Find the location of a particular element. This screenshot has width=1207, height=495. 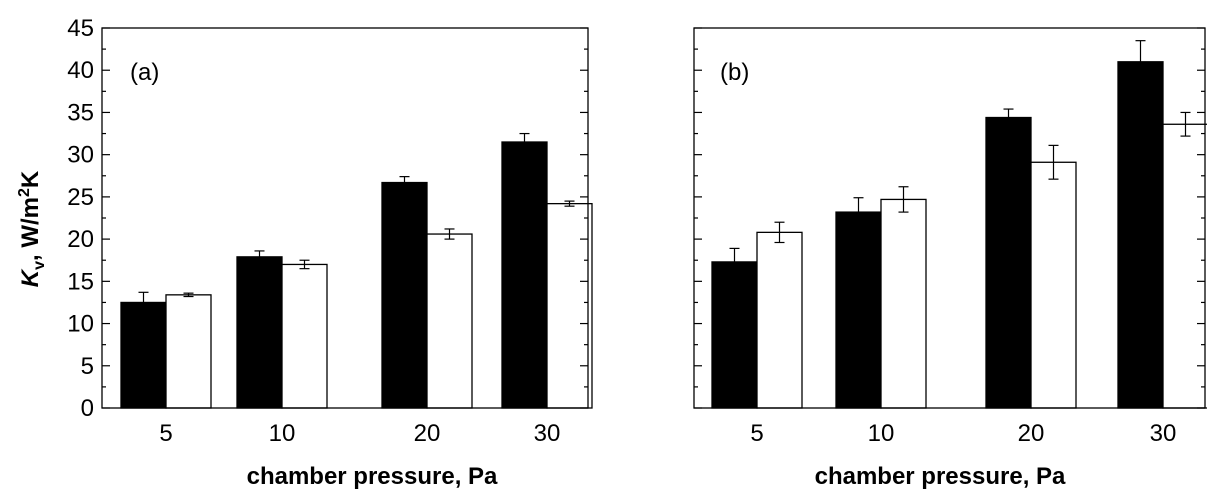

y-tick-label: 40 is located at coordinates (80, 70).